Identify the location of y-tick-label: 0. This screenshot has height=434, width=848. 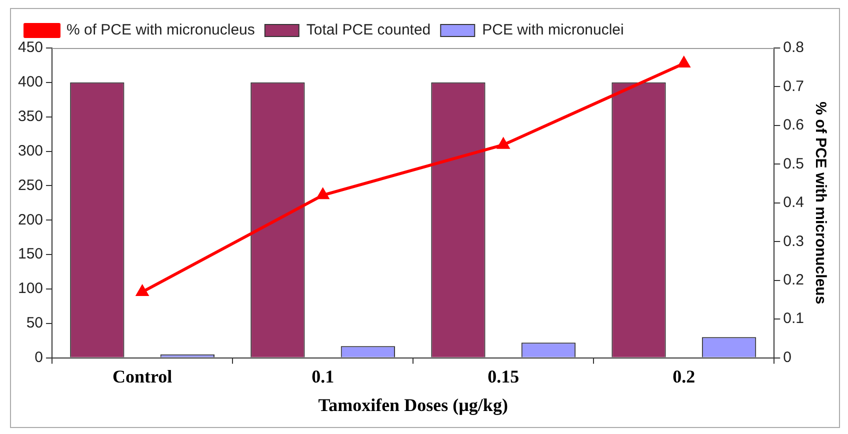
(39, 357).